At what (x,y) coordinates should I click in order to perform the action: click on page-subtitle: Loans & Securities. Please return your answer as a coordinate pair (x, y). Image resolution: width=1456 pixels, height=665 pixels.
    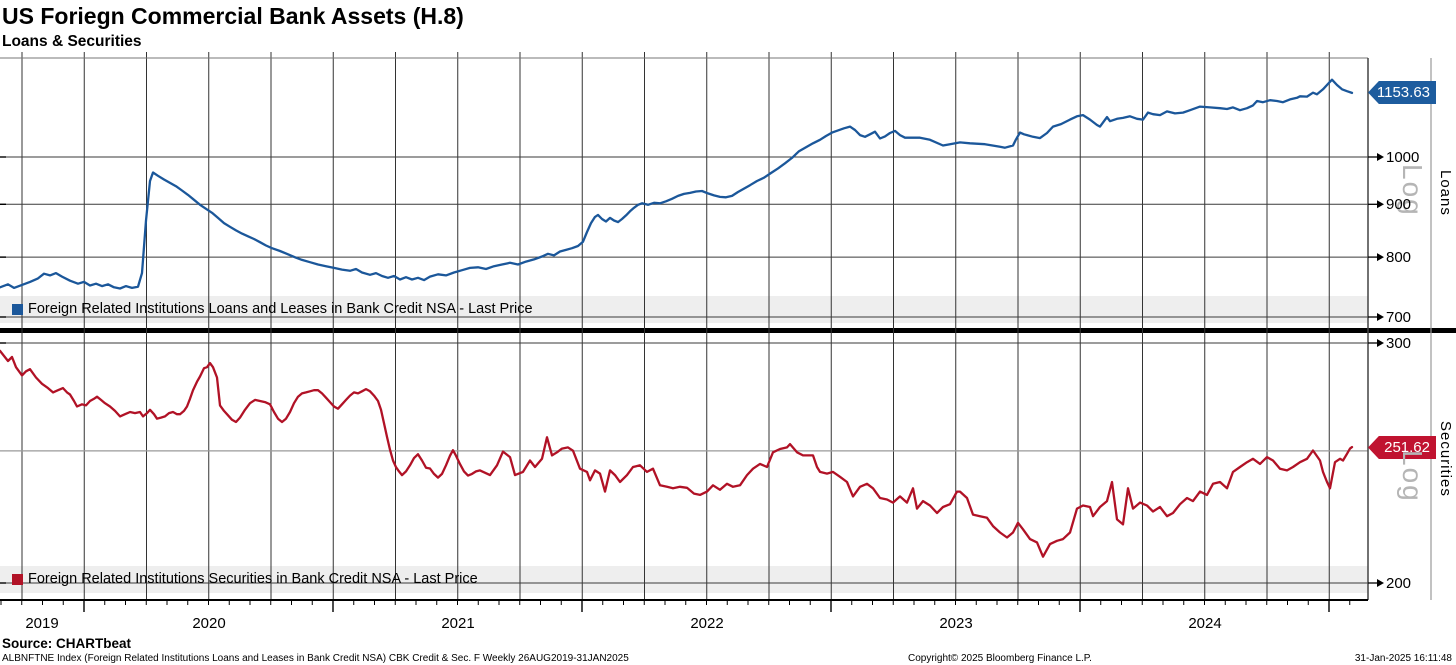
    Looking at the image, I should click on (72, 41).